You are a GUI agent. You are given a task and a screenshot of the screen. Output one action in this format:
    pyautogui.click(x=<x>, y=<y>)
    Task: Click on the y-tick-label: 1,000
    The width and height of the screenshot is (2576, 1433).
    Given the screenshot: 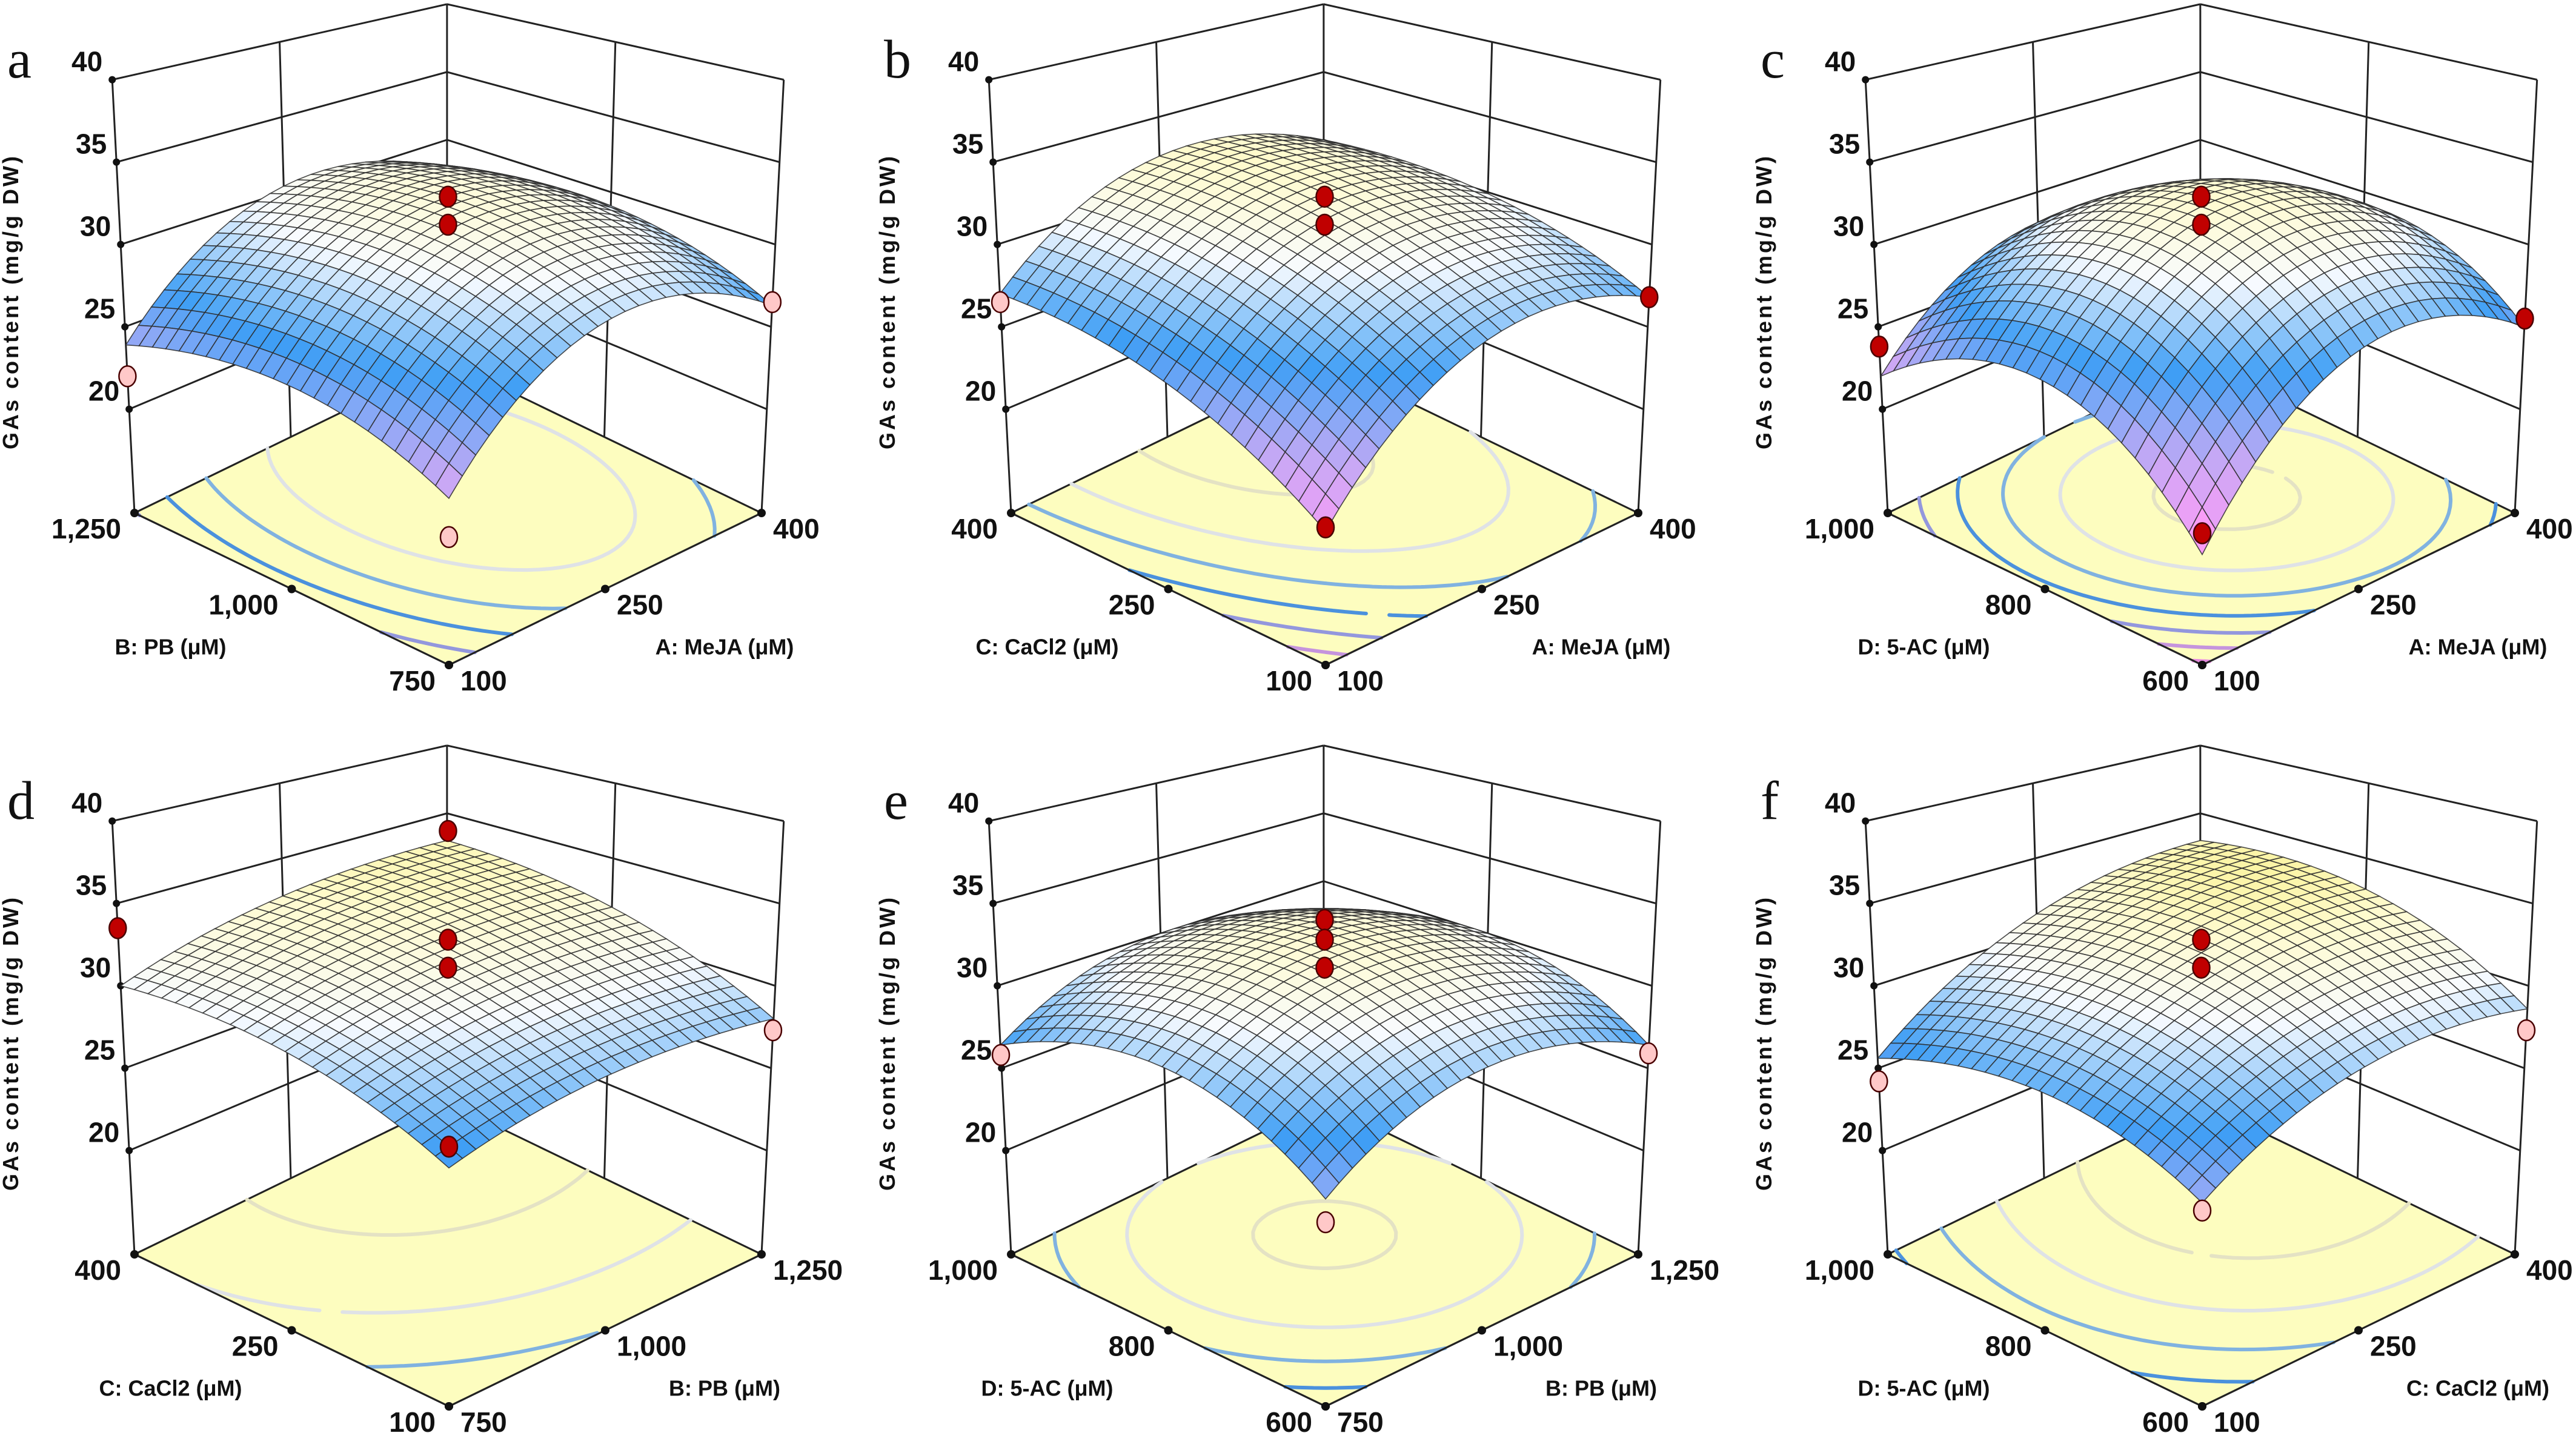 What is the action you would take?
    pyautogui.click(x=1839, y=528)
    